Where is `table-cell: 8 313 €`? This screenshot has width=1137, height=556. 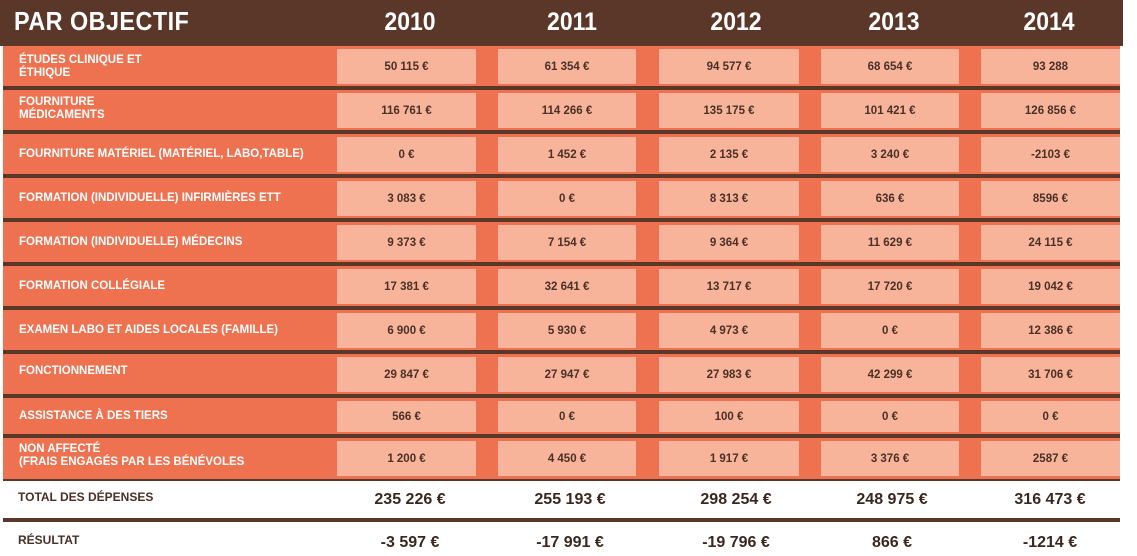
table-cell: 8 313 € is located at coordinates (729, 198).